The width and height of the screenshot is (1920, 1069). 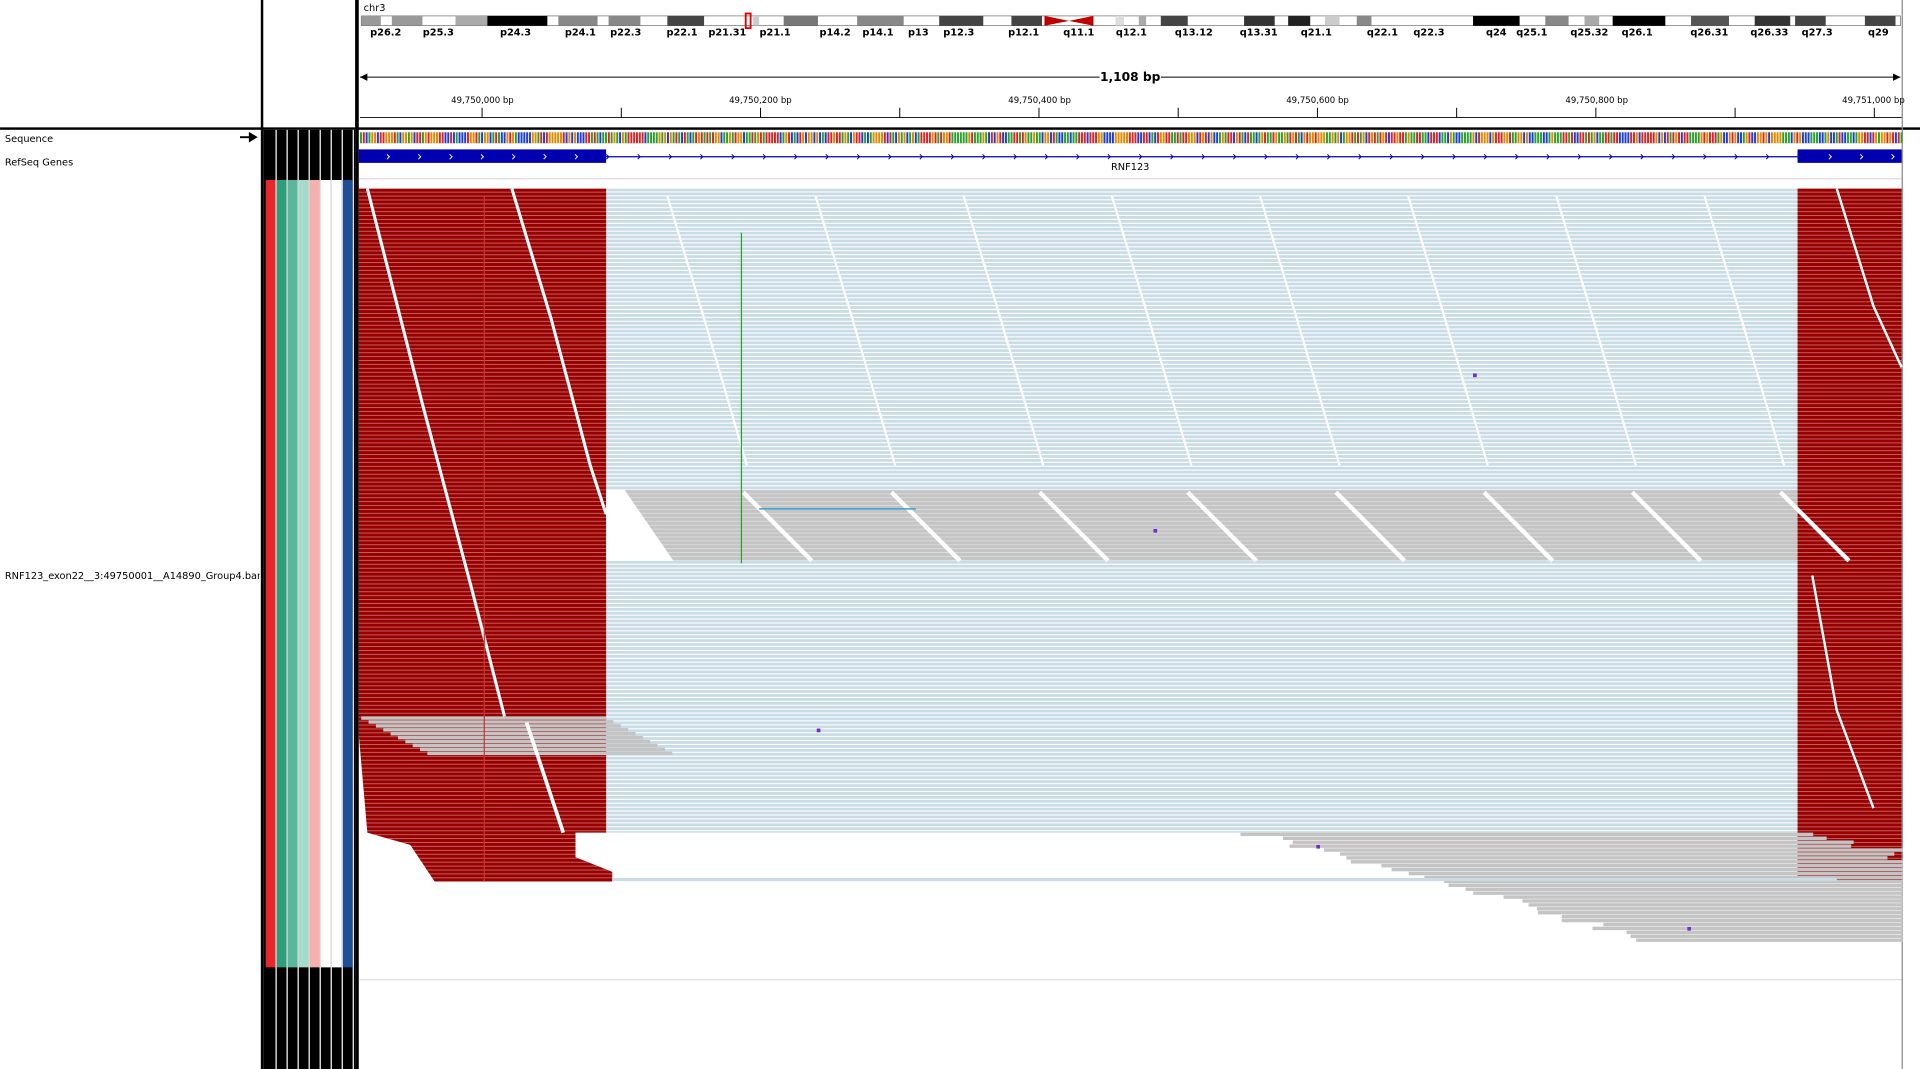 What do you see at coordinates (325, 574) in the screenshot?
I see `attr-cell` at bounding box center [325, 574].